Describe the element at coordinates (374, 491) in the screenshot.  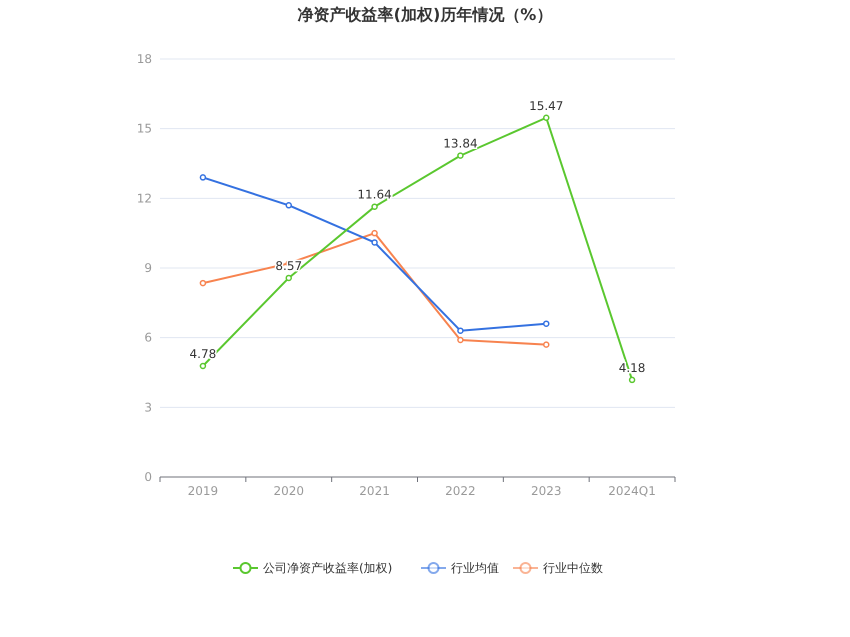
I see `x-tick-label: 2021` at that location.